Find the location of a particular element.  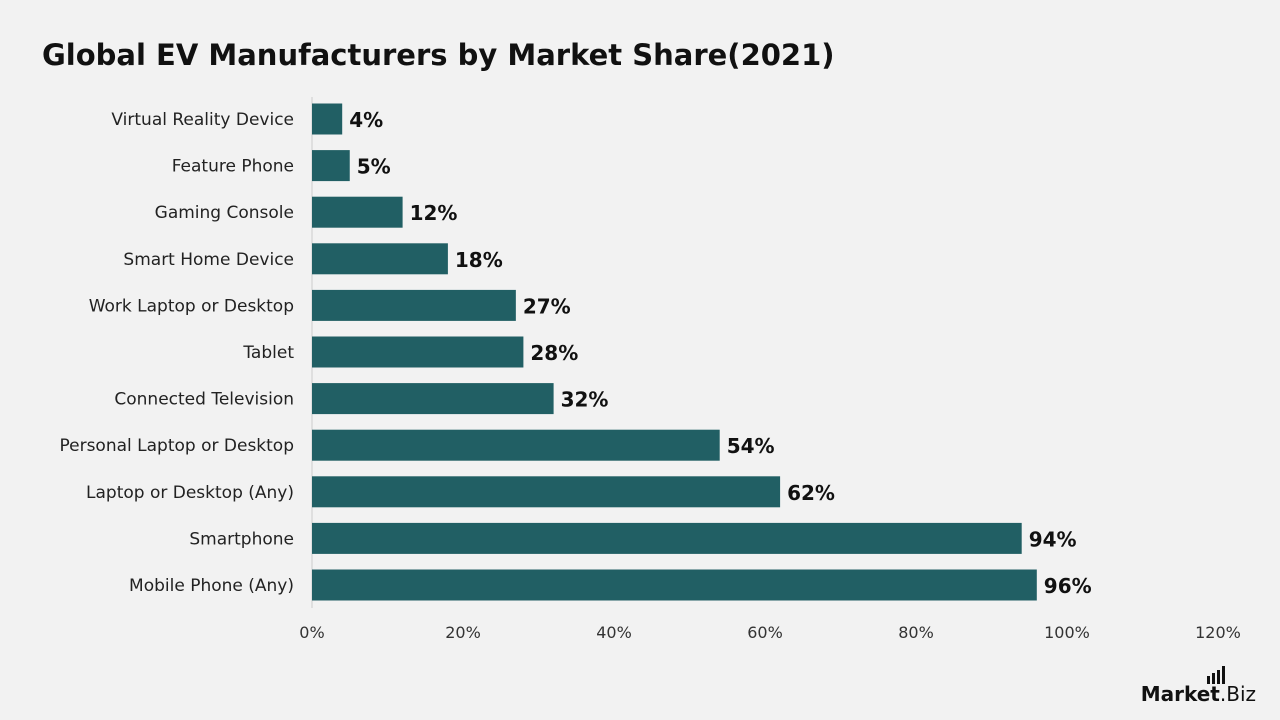

brand-logo: Market.Biz is located at coordinates (1198, 686).